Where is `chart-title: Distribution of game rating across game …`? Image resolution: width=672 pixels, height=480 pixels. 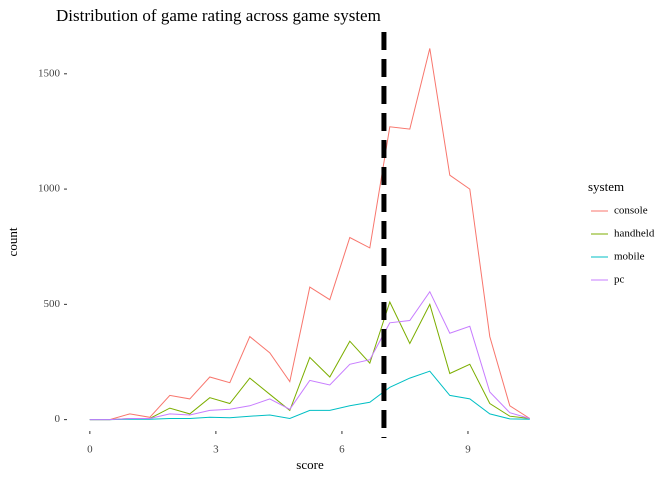 chart-title: Distribution of game rating across game … is located at coordinates (218, 15).